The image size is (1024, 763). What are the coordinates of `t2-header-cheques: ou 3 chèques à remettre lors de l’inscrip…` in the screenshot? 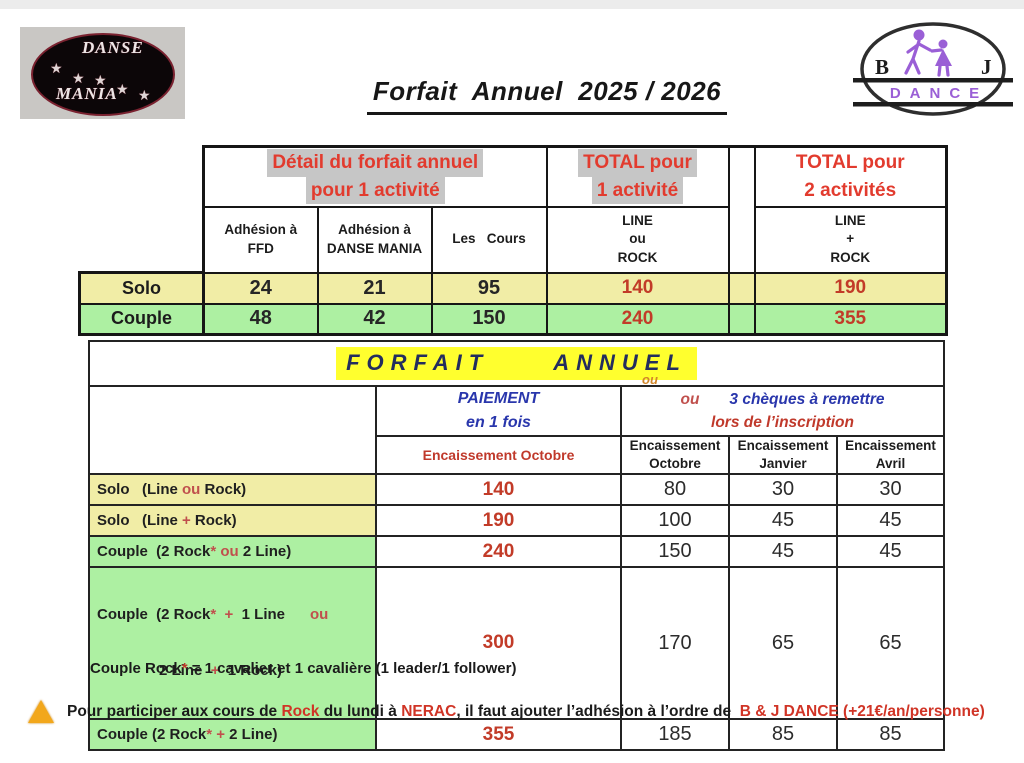 It's located at (782, 411).